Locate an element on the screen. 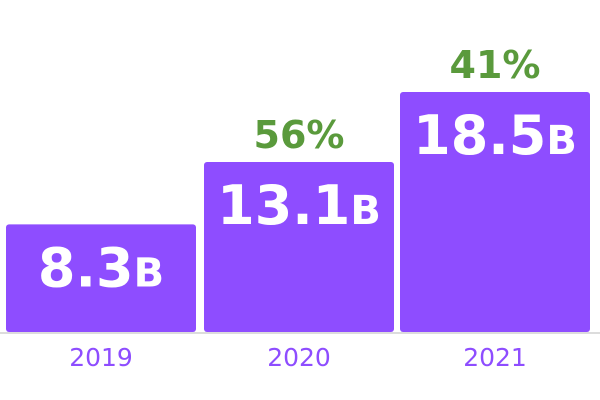 Image resolution: width=600 pixels, height=400 pixels. growth-label-2020: 56% is located at coordinates (299, 135).